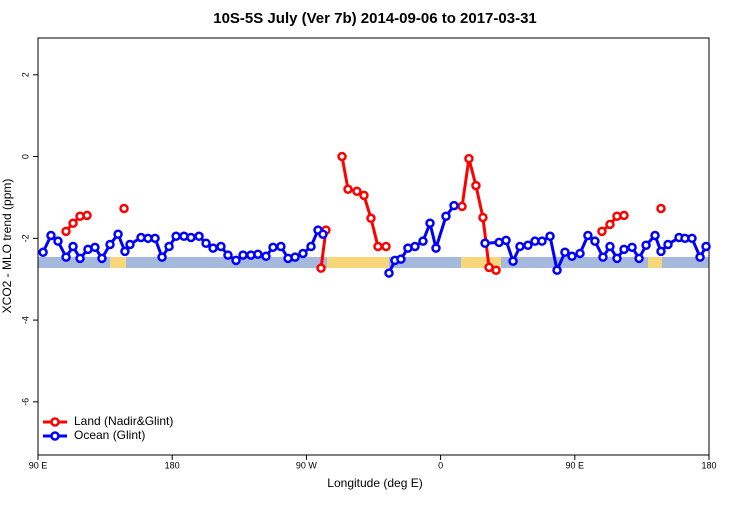 This screenshot has width=750, height=505. Describe the element at coordinates (109, 435) in the screenshot. I see `legend-label: Ocean (Glint)` at that location.